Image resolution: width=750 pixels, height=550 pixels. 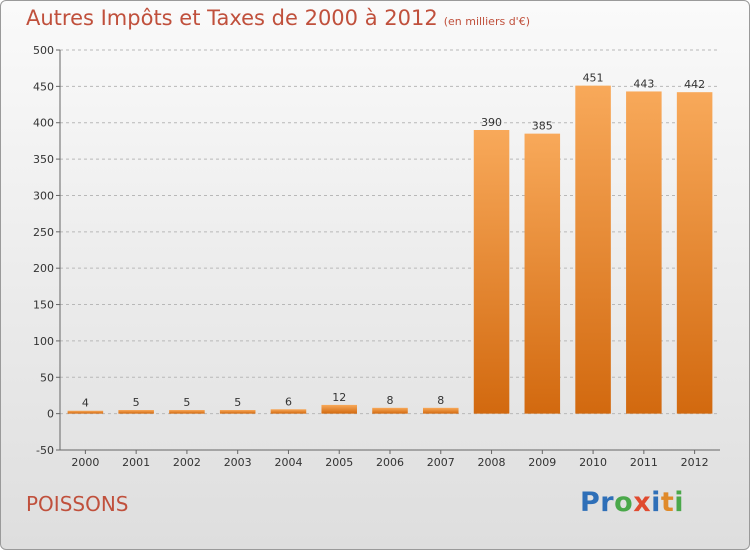 I want to click on x-tick-label: 2002, so click(x=187, y=462).